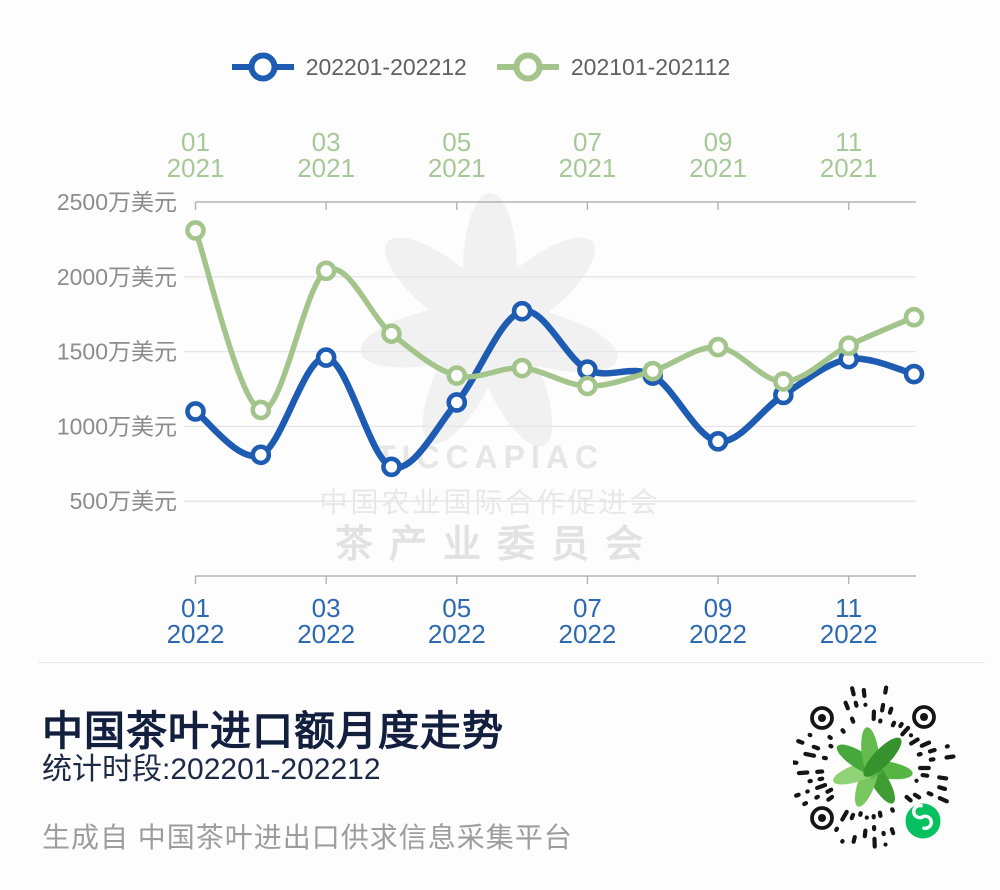  I want to click on y-axis-label: 1500万美元, so click(117, 352).